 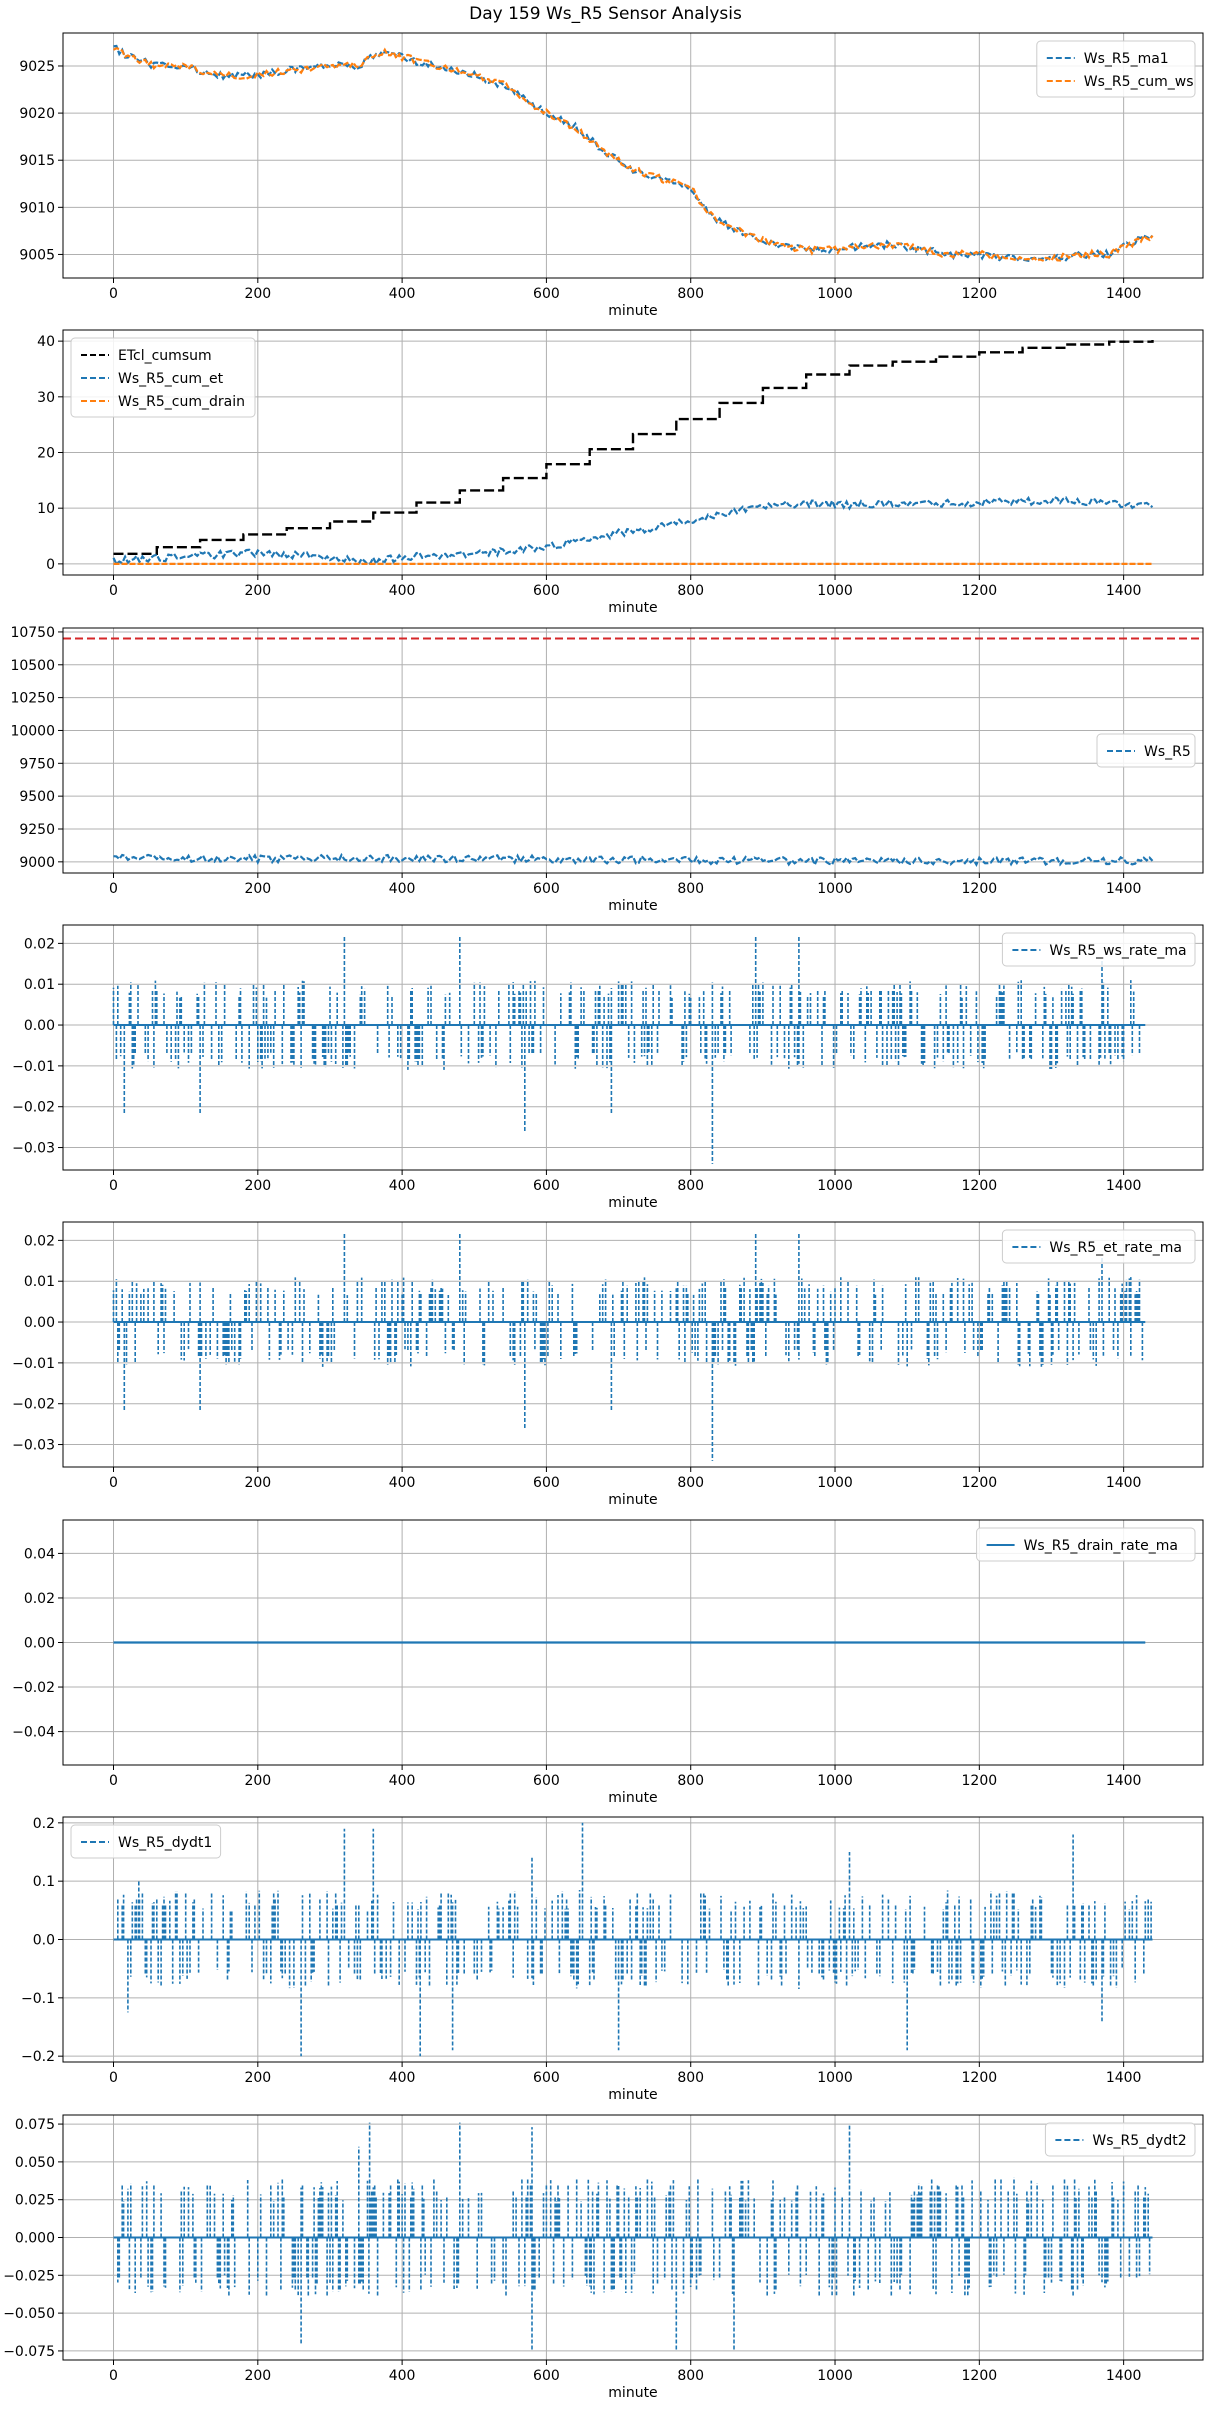 I want to click on y-tick-label: −0.075, so click(x=29, y=2352).